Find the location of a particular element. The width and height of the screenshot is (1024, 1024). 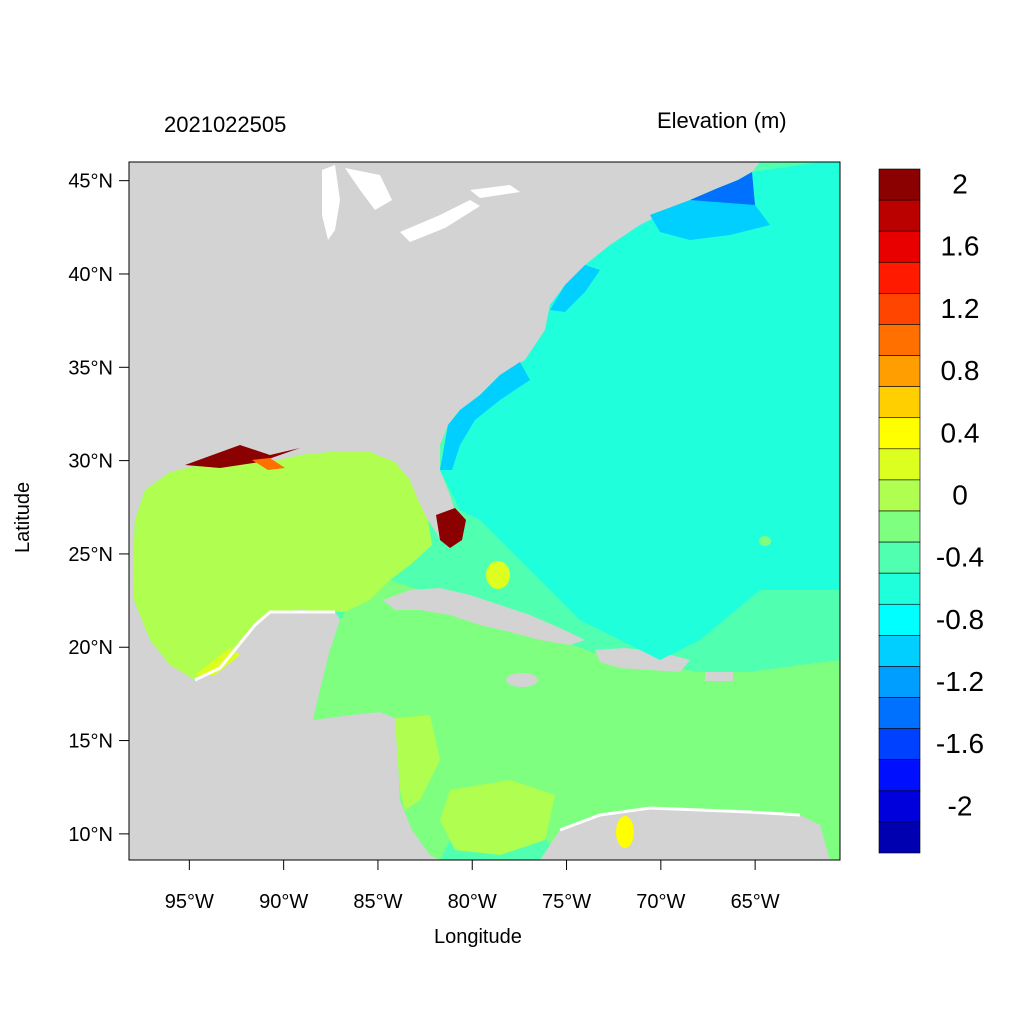

coastline-yucatan-white is located at coordinates (264, 646).